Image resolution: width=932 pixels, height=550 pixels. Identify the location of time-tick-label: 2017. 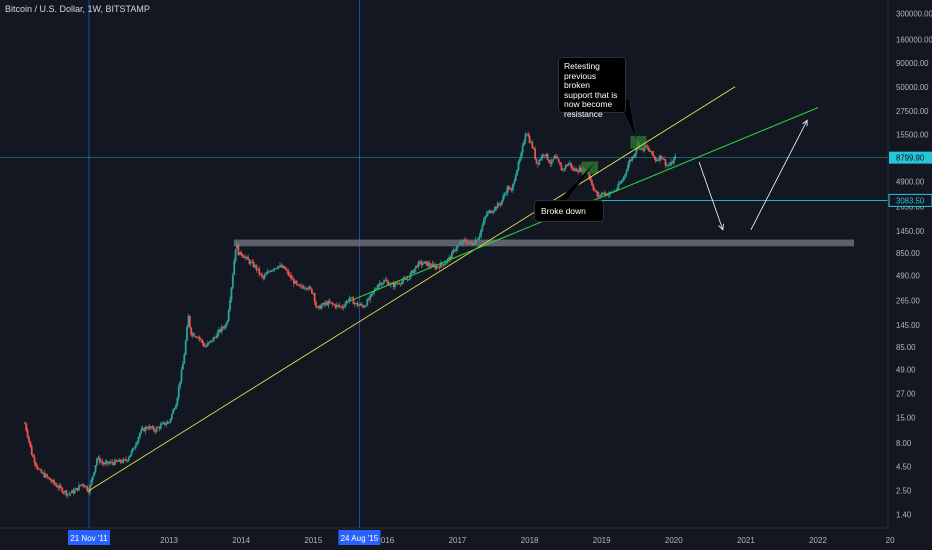
(458, 540).